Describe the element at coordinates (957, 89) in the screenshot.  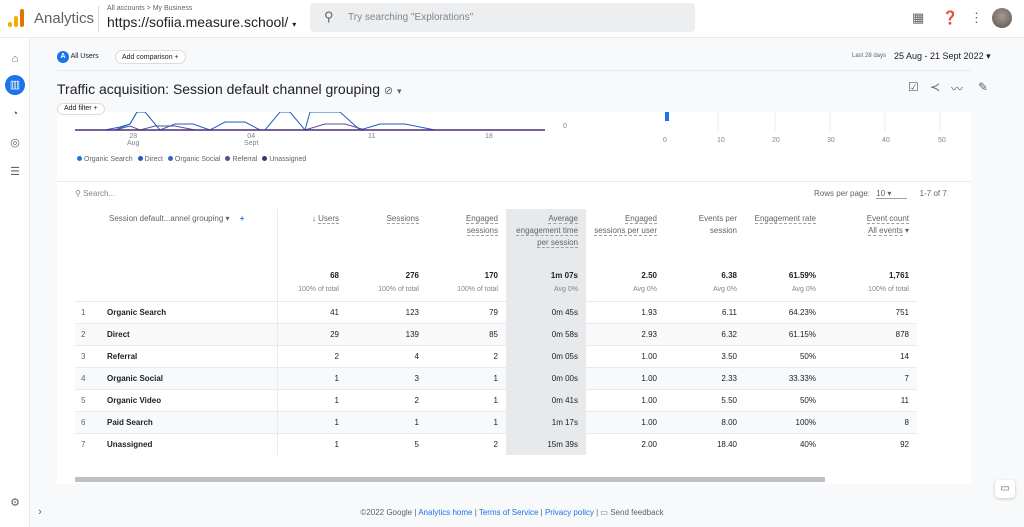
I see `insights-icon: 〰` at that location.